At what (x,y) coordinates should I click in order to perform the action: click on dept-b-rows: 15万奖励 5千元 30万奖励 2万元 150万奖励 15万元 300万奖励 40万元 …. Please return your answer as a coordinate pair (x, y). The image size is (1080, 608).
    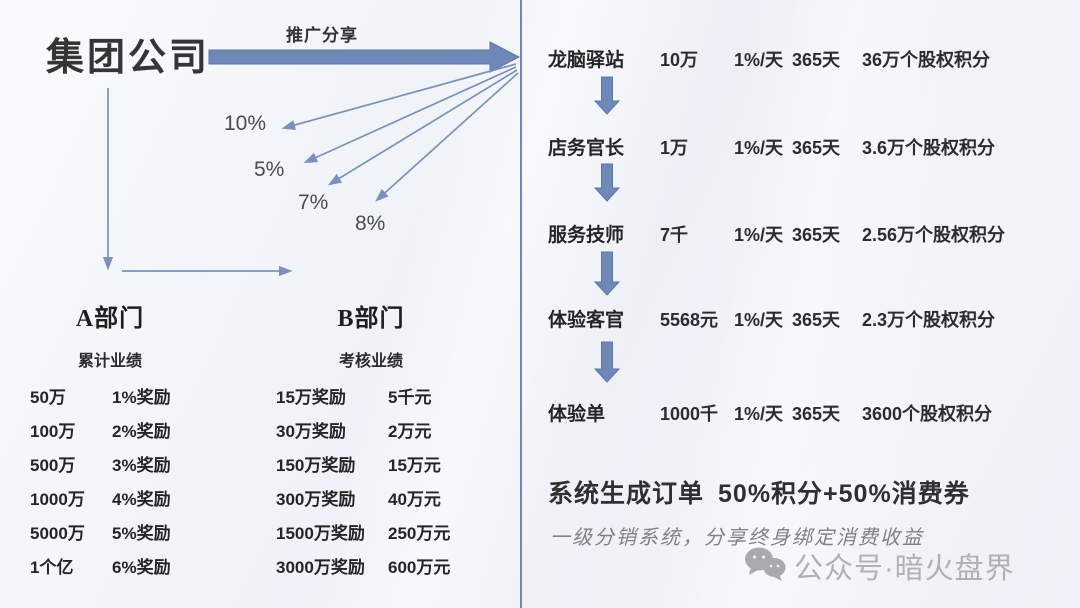
    Looking at the image, I should click on (371, 483).